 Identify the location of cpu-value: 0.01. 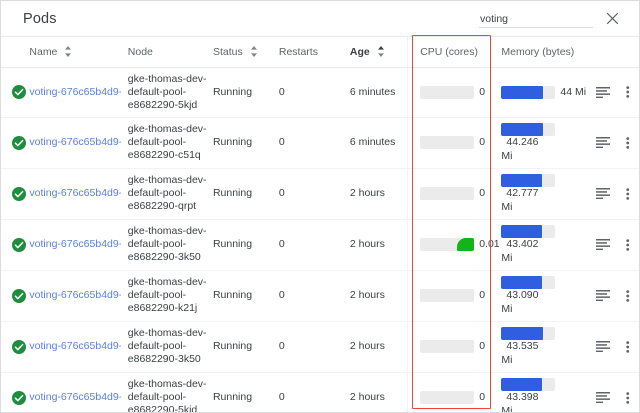
(489, 244).